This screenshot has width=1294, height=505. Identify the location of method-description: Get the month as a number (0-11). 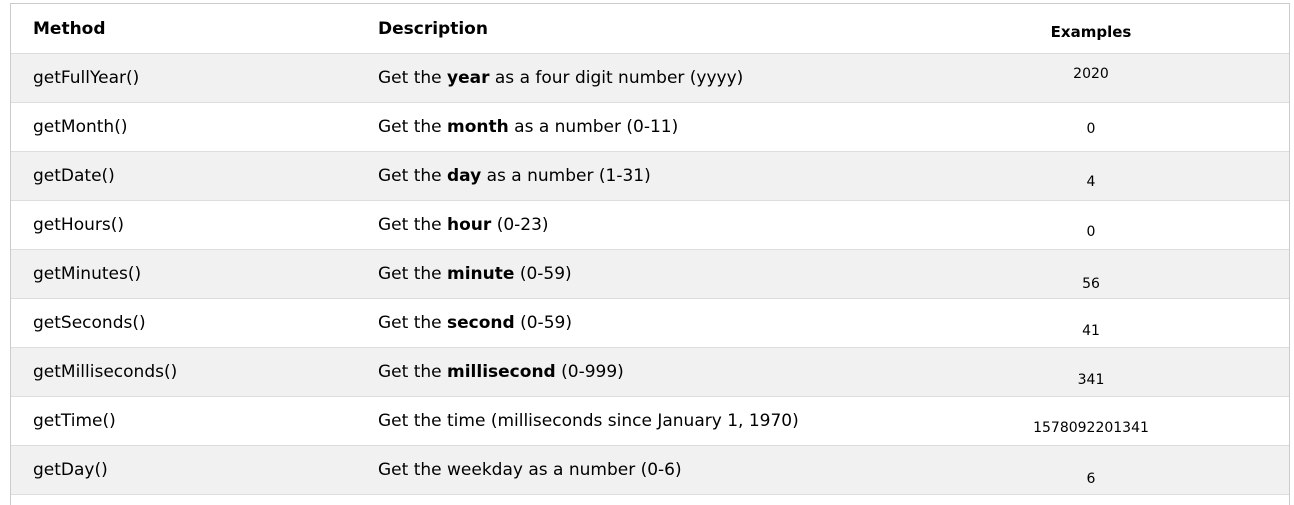
(528, 127).